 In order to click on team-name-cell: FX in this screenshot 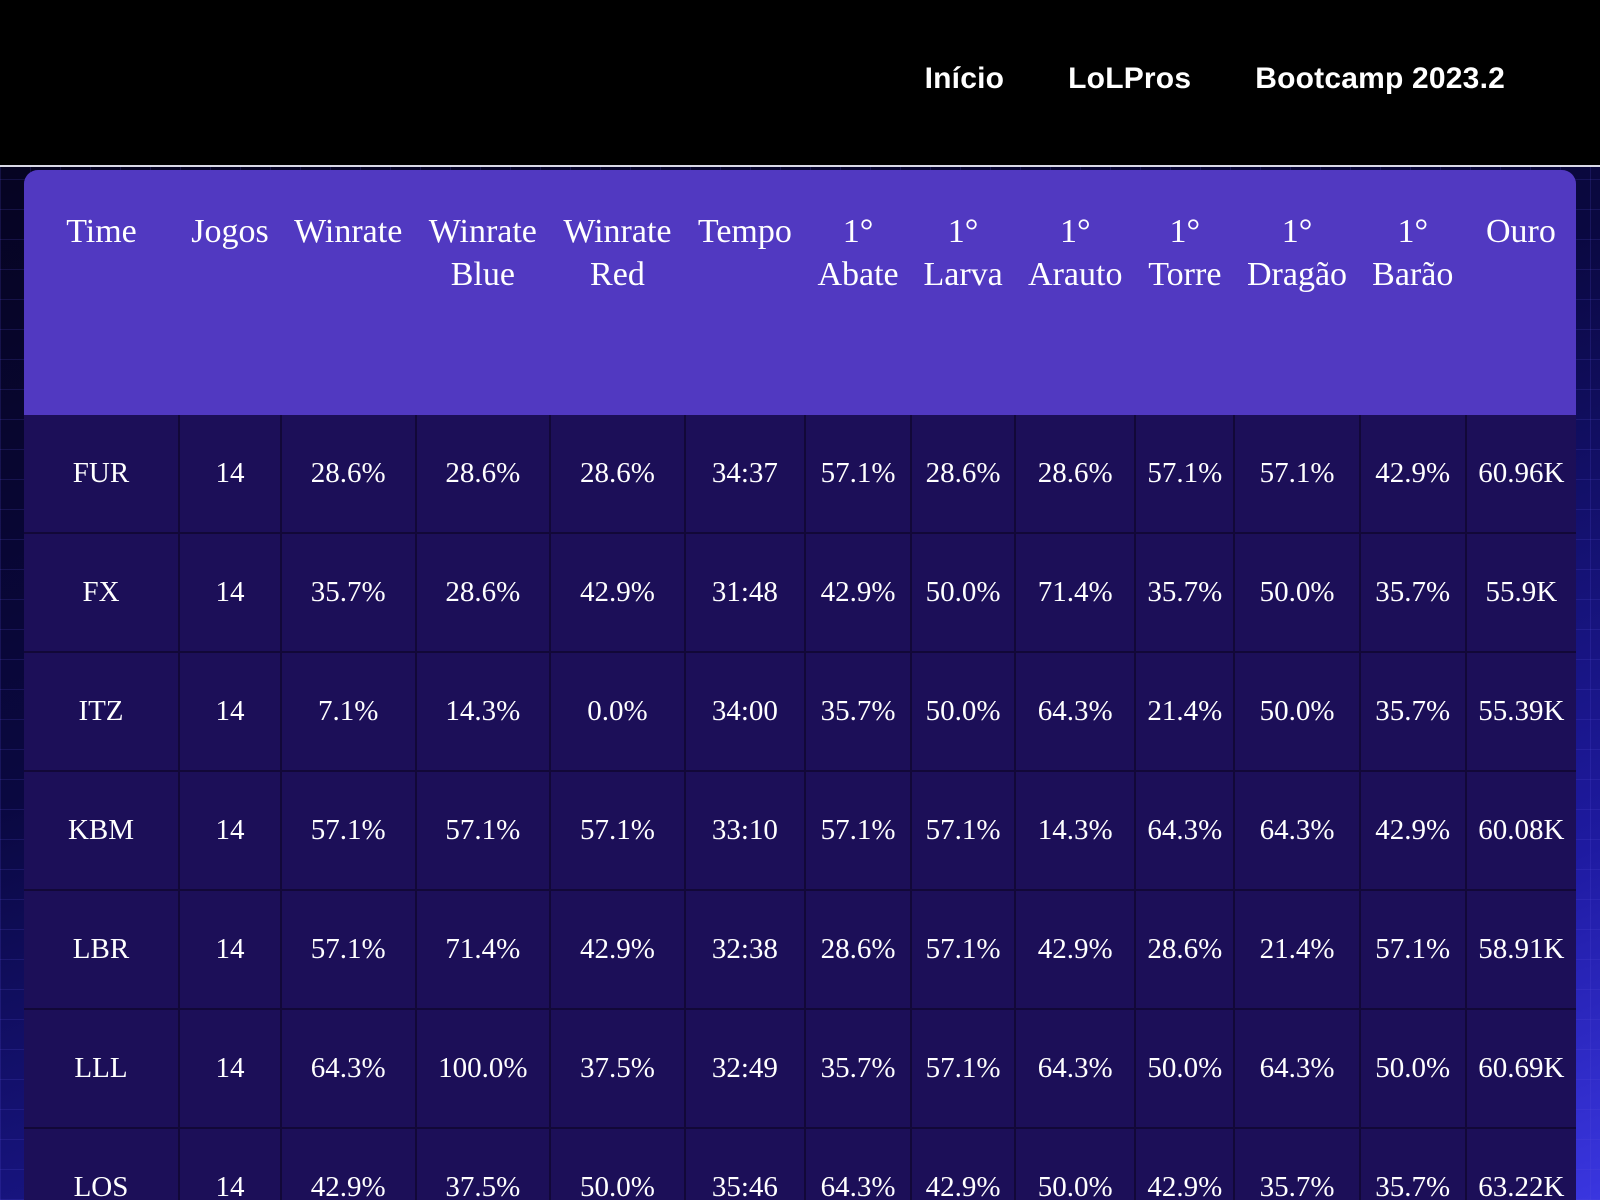, I will do `click(102, 592)`.